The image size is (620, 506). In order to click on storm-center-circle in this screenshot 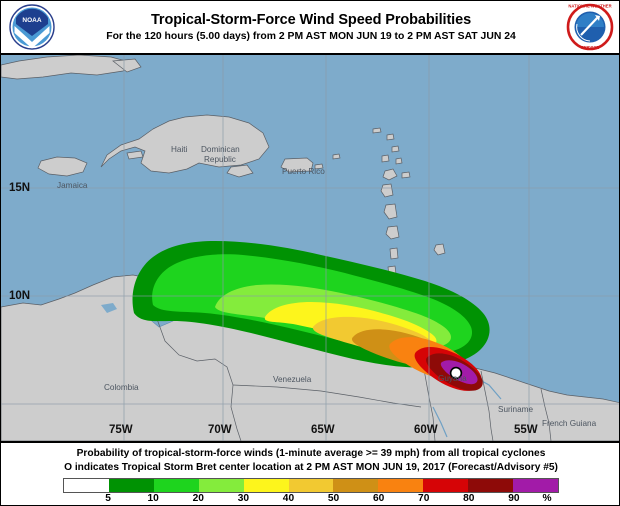, I will do `click(456, 373)`.